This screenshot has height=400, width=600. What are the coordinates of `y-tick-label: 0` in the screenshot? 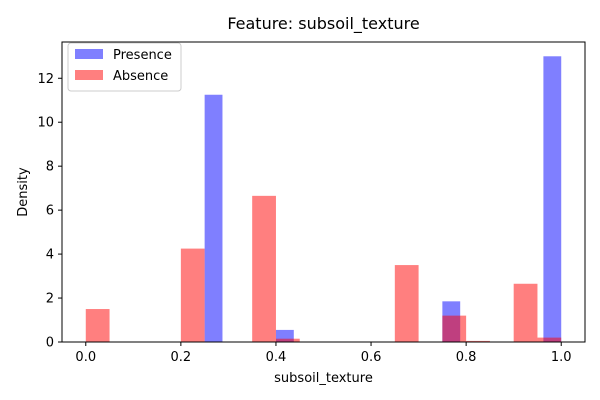 It's located at (50, 343).